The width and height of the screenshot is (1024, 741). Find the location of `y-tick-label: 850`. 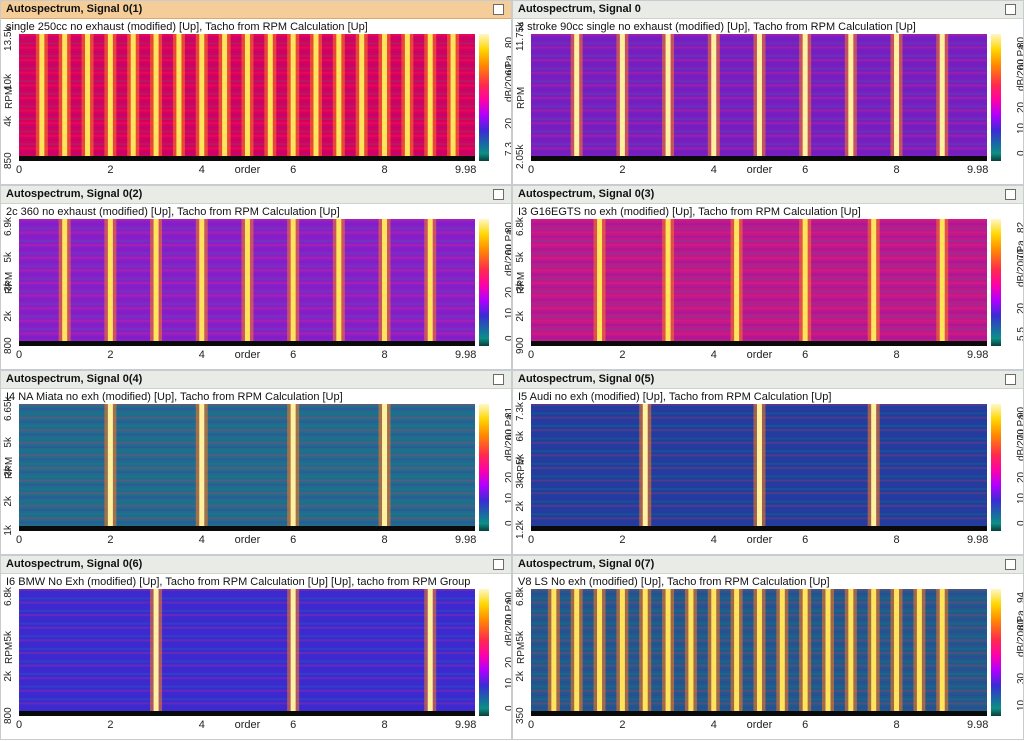

y-tick-label: 850 is located at coordinates (8, 160).